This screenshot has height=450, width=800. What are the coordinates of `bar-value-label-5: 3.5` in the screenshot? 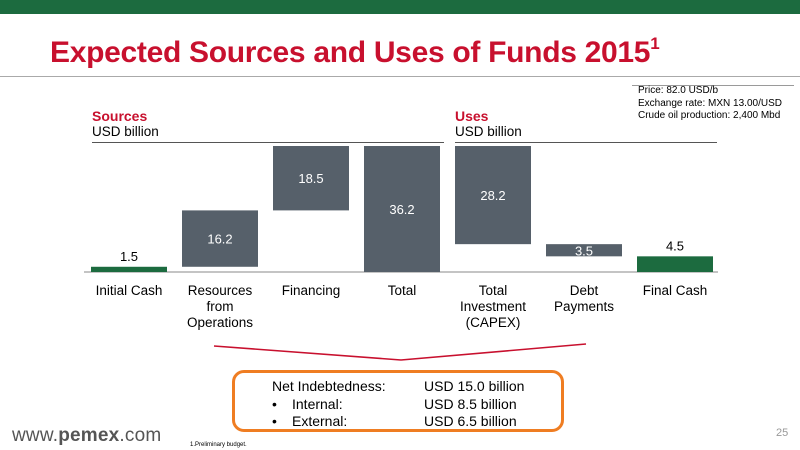 It's located at (584, 250).